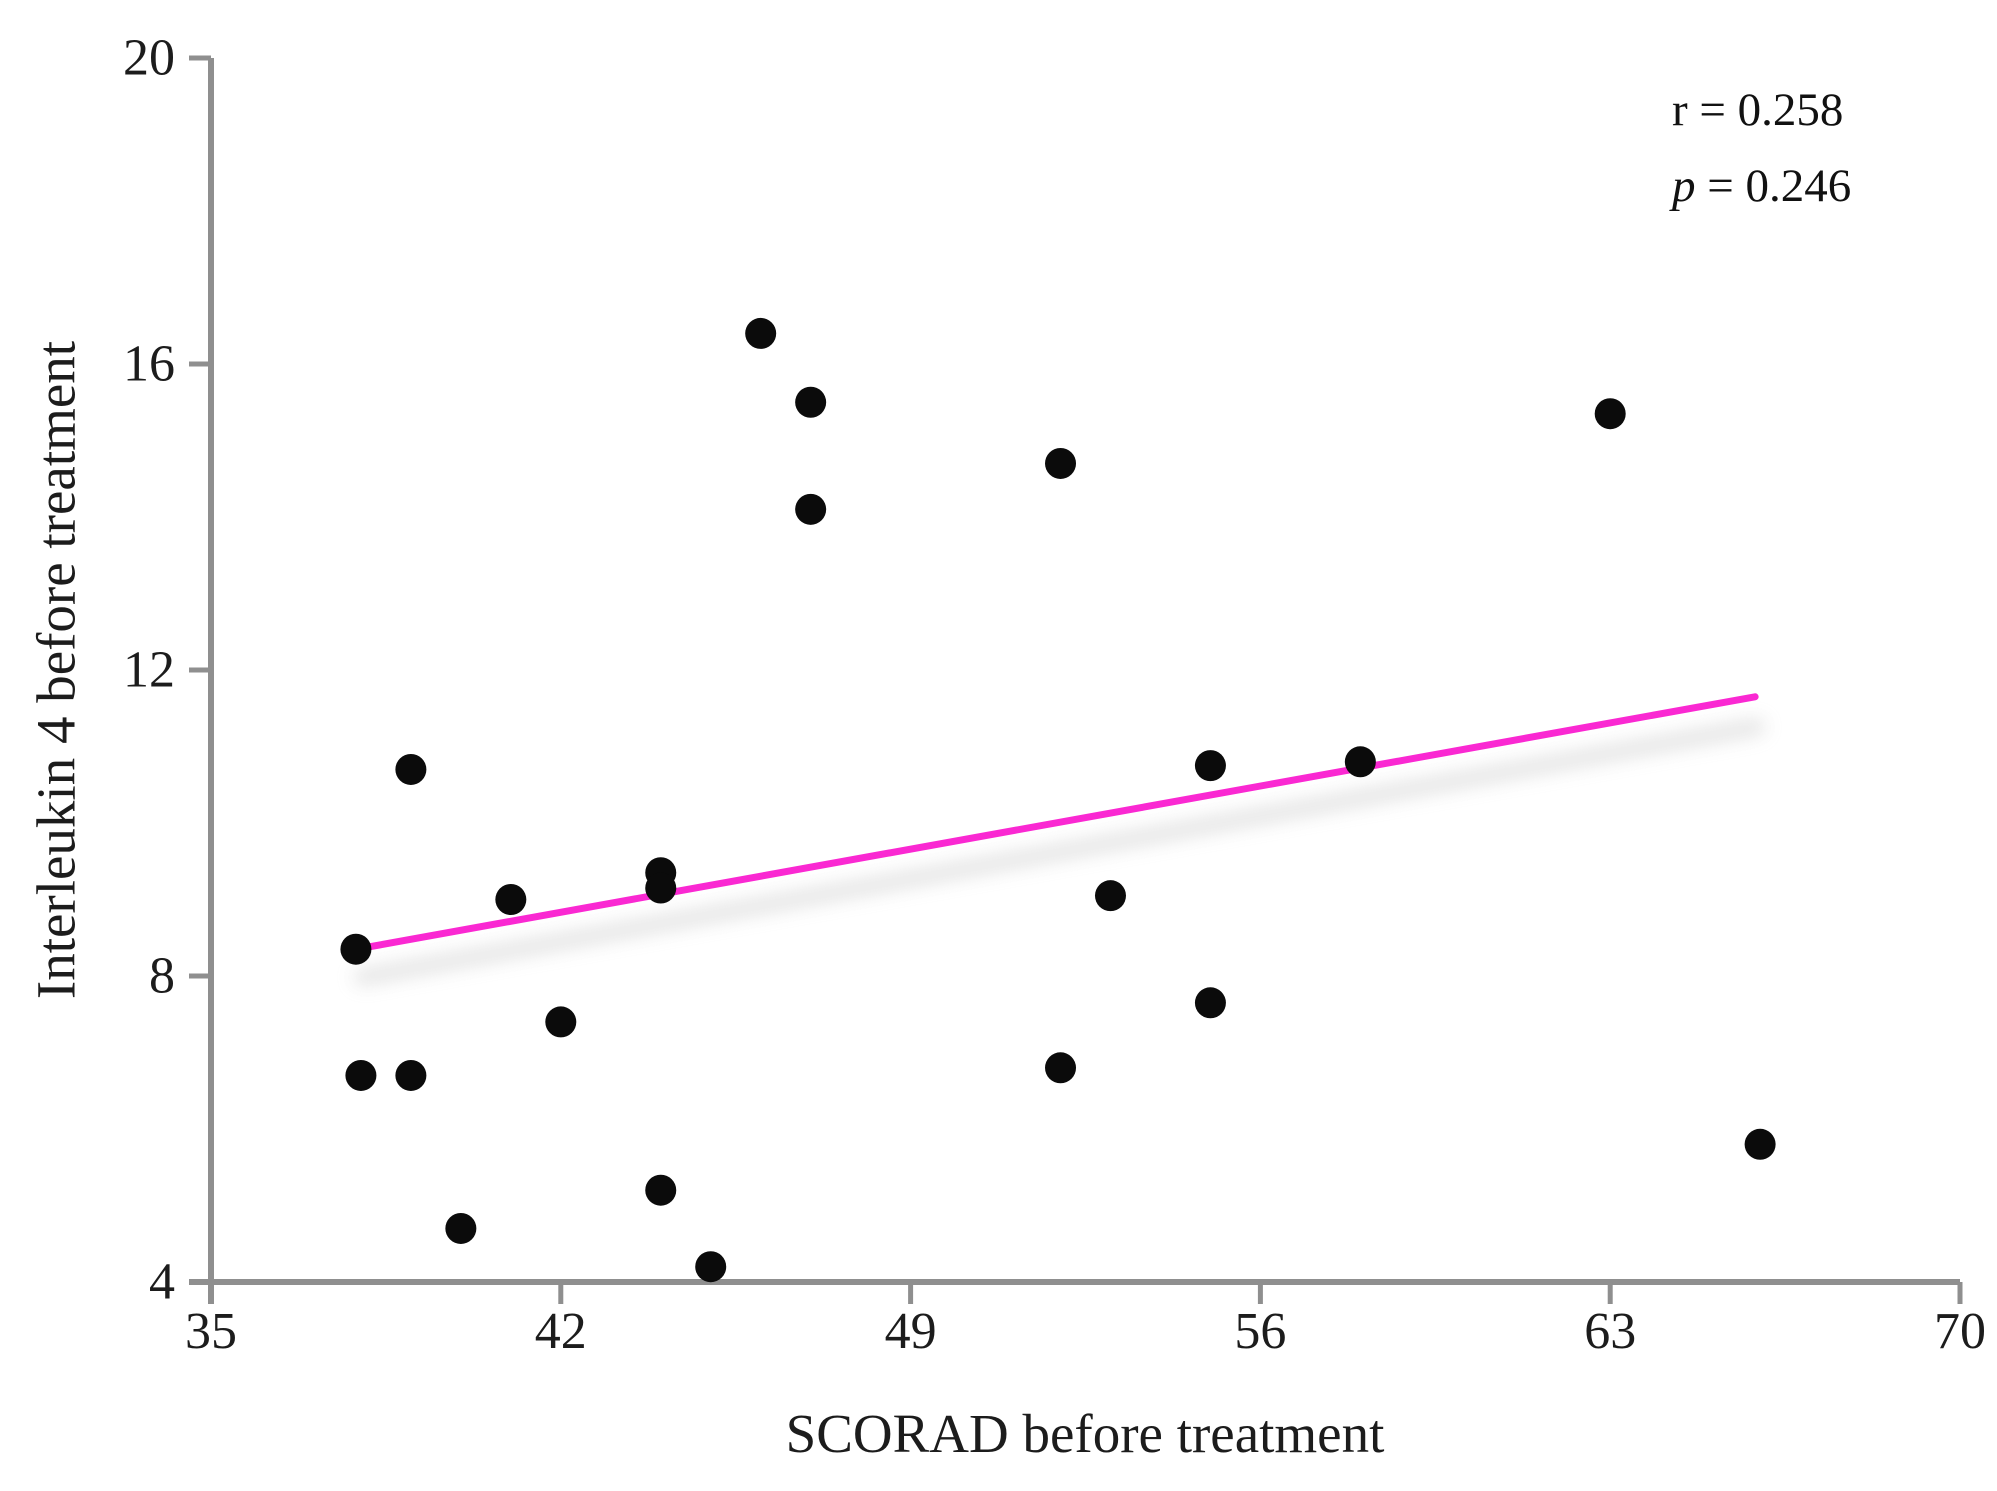 This screenshot has width=1997, height=1491. Describe the element at coordinates (149, 364) in the screenshot. I see `y-tick-label: 16` at that location.